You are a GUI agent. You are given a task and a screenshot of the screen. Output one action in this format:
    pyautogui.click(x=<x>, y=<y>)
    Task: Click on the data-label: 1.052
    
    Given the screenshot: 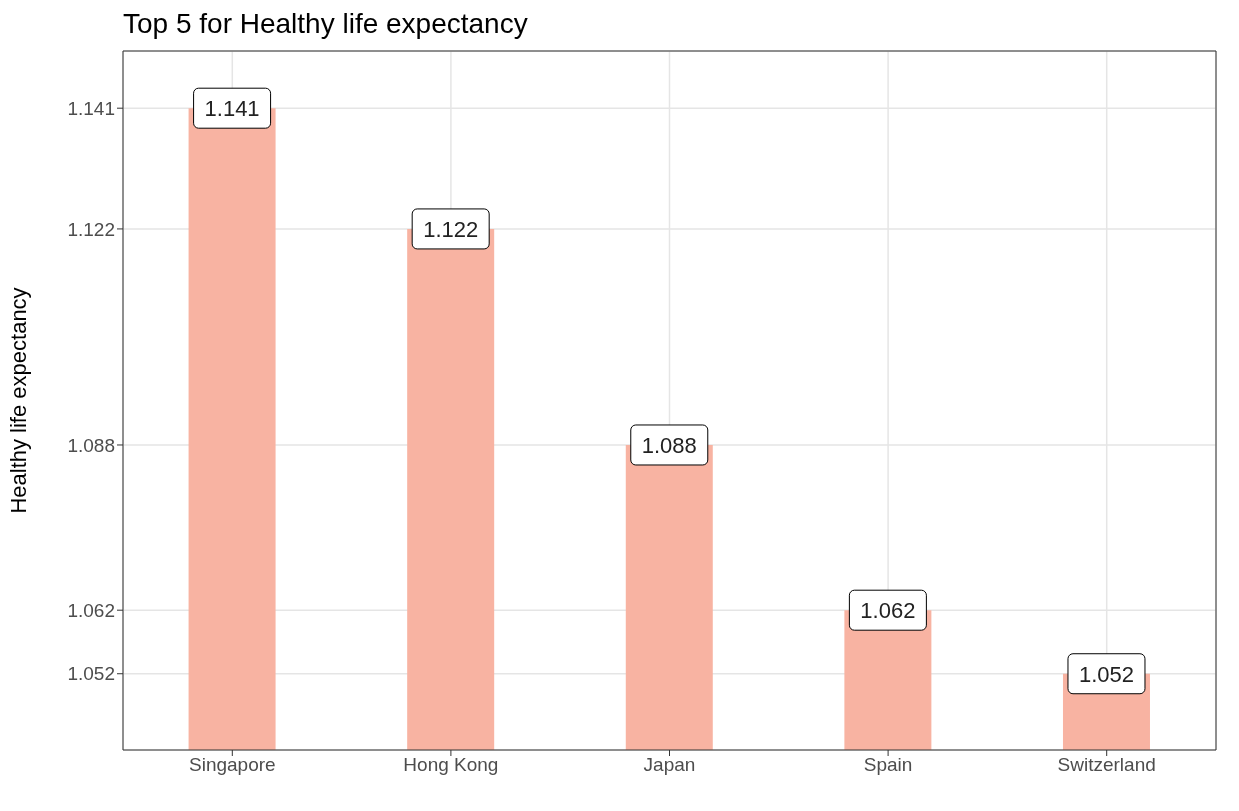 What is the action you would take?
    pyautogui.click(x=1106, y=674)
    